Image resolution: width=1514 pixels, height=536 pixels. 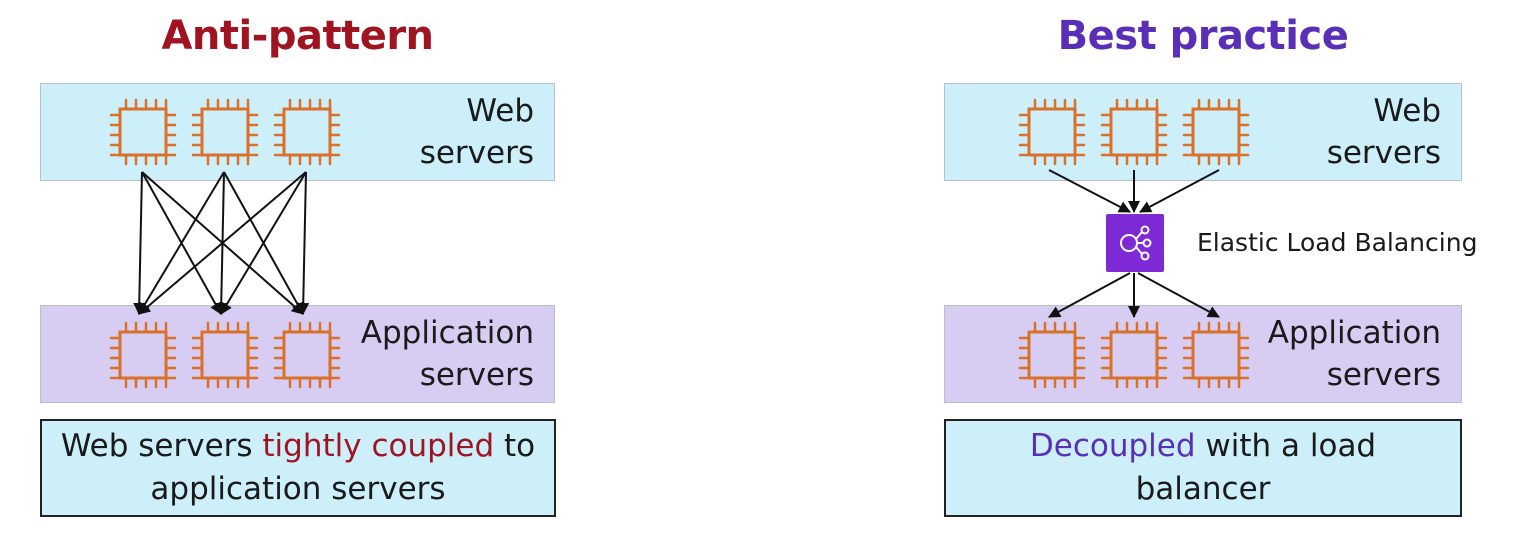 I want to click on caption-text: application servers, so click(x=298, y=489).